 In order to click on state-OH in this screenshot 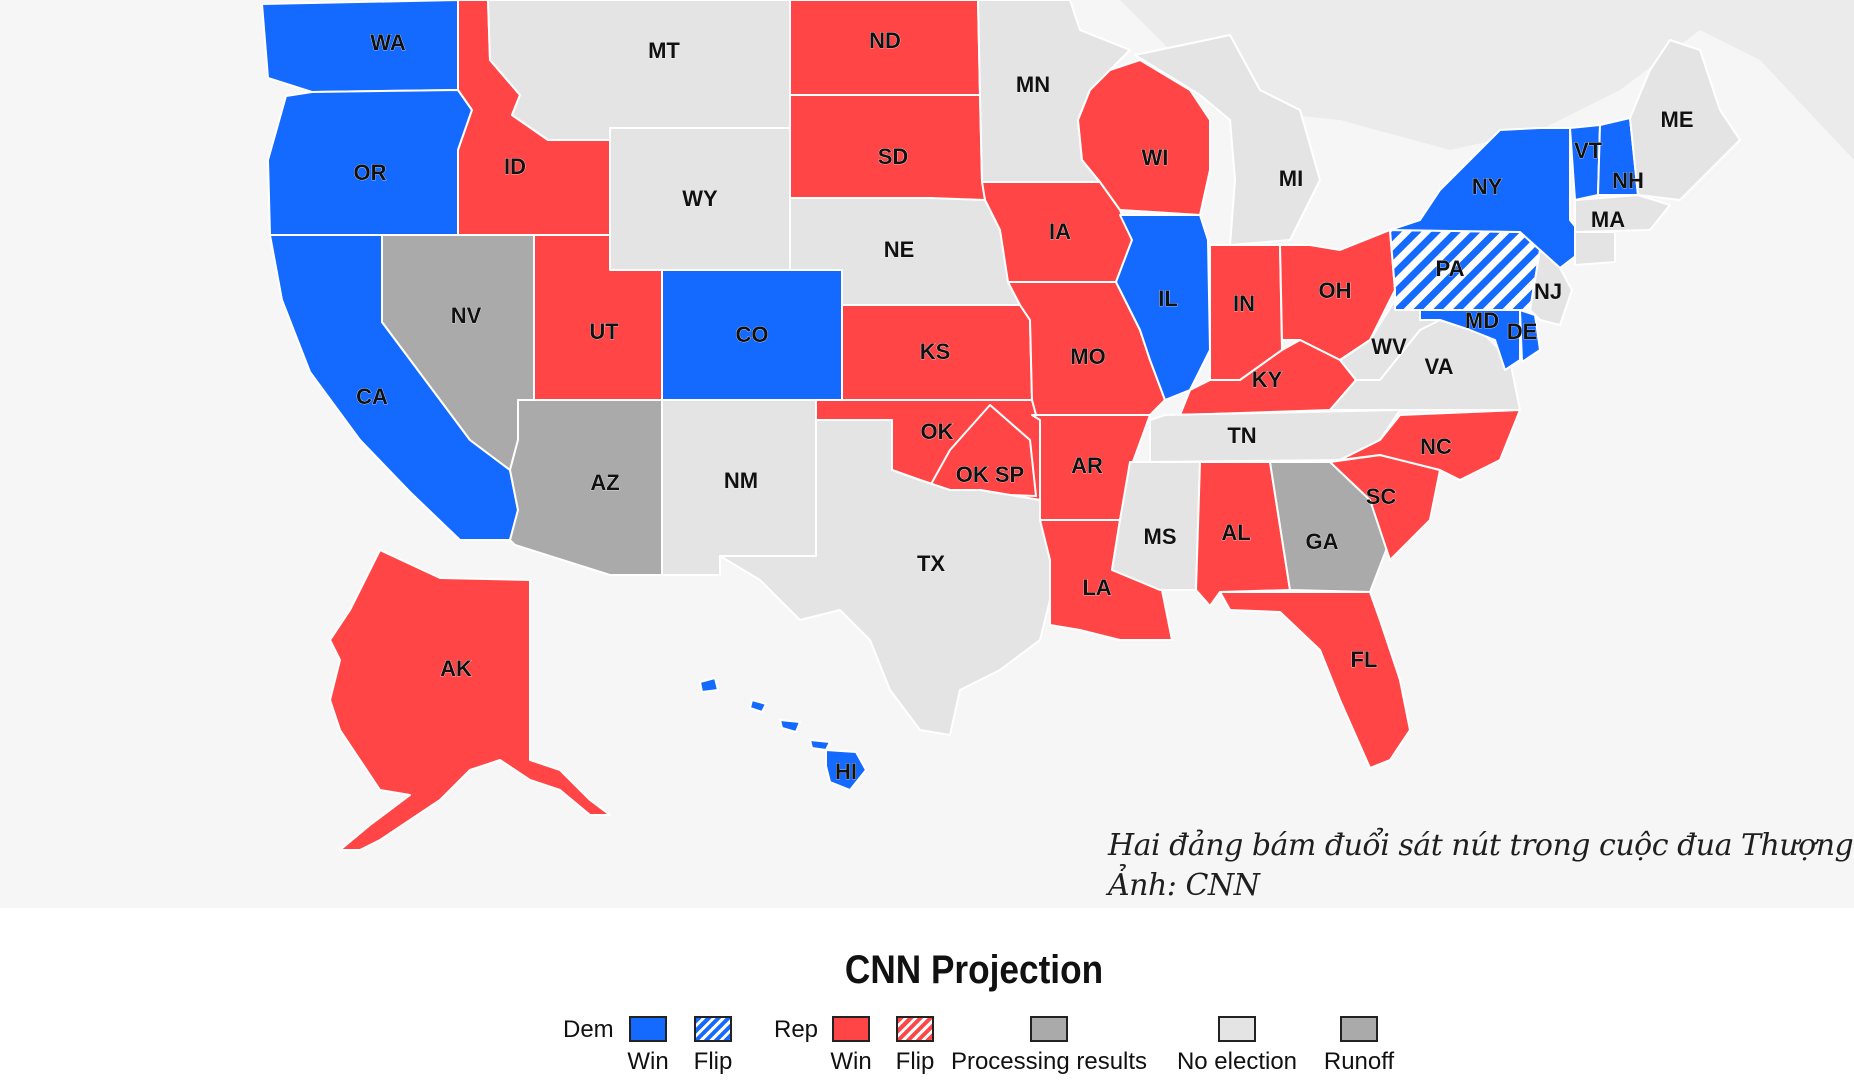, I will do `click(1337, 295)`.